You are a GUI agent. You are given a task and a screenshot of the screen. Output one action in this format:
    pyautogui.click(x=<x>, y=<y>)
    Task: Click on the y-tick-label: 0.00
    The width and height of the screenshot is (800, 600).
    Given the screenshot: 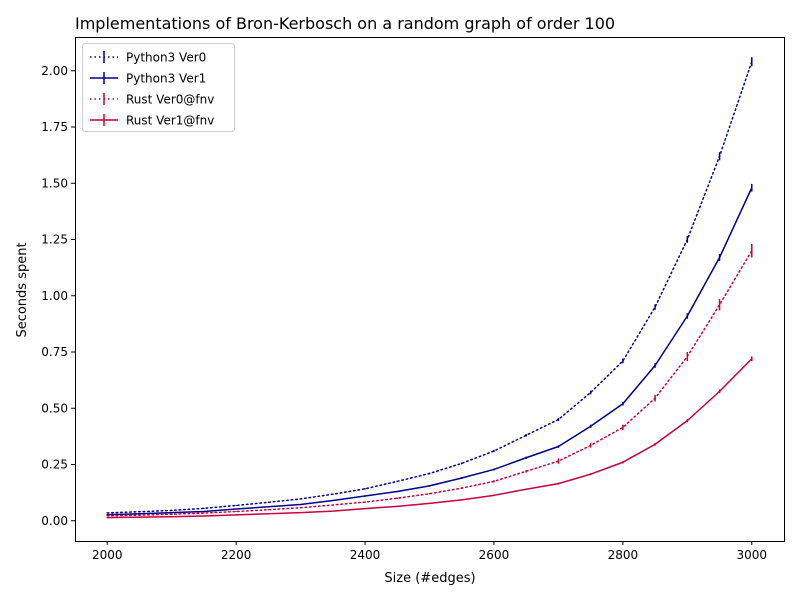 What is the action you would take?
    pyautogui.click(x=54, y=521)
    